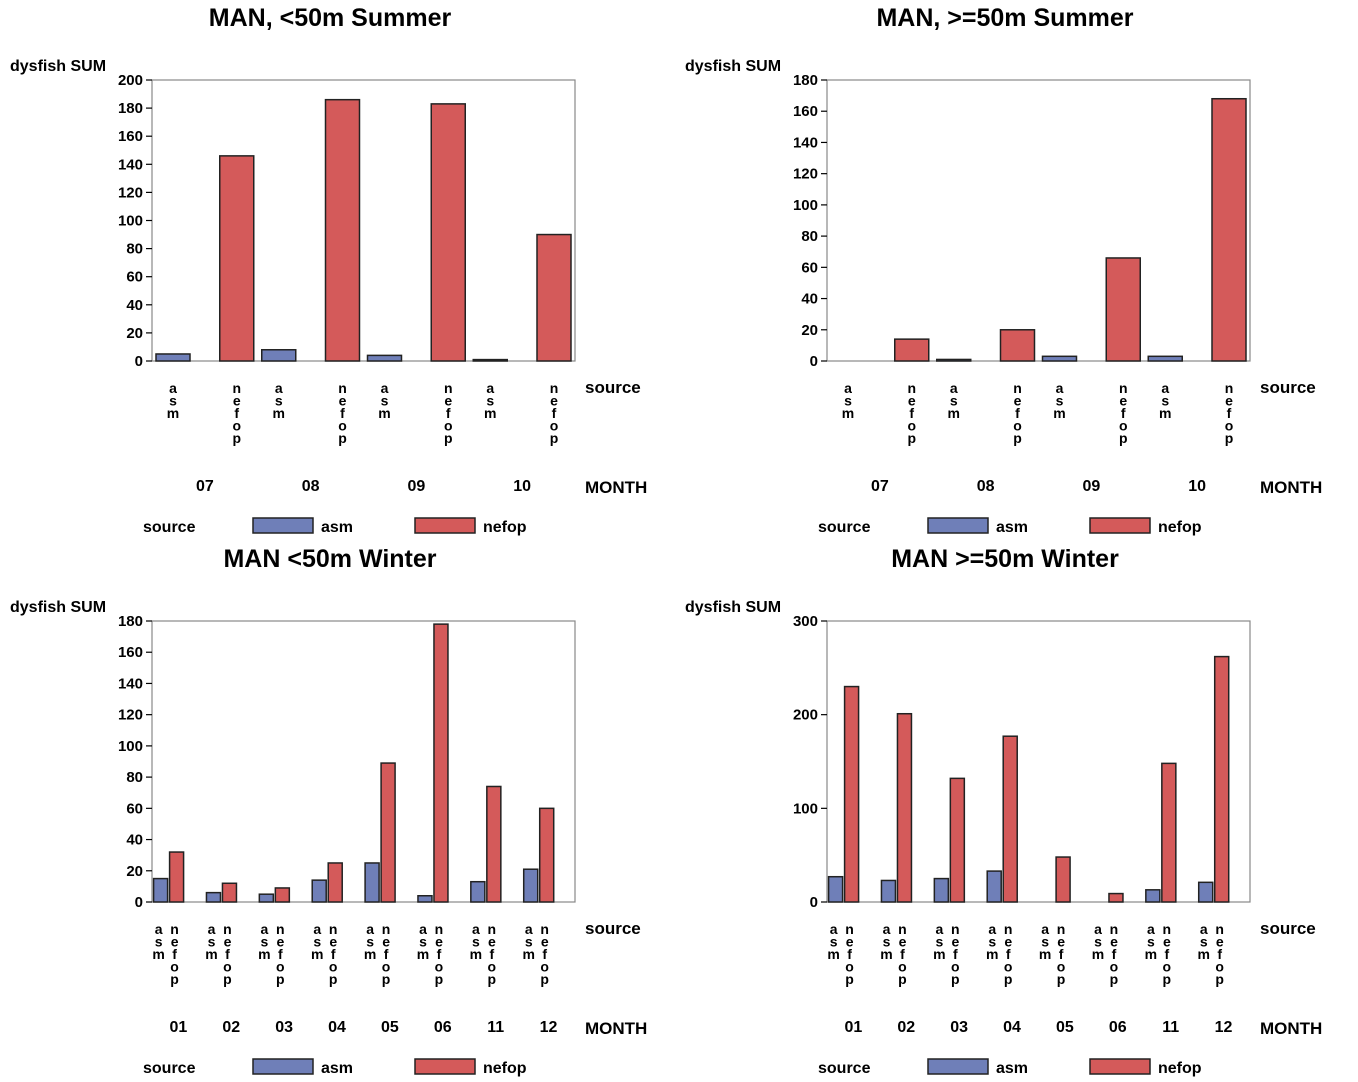  What do you see at coordinates (169, 527) in the screenshot?
I see `legend-title: source` at bounding box center [169, 527].